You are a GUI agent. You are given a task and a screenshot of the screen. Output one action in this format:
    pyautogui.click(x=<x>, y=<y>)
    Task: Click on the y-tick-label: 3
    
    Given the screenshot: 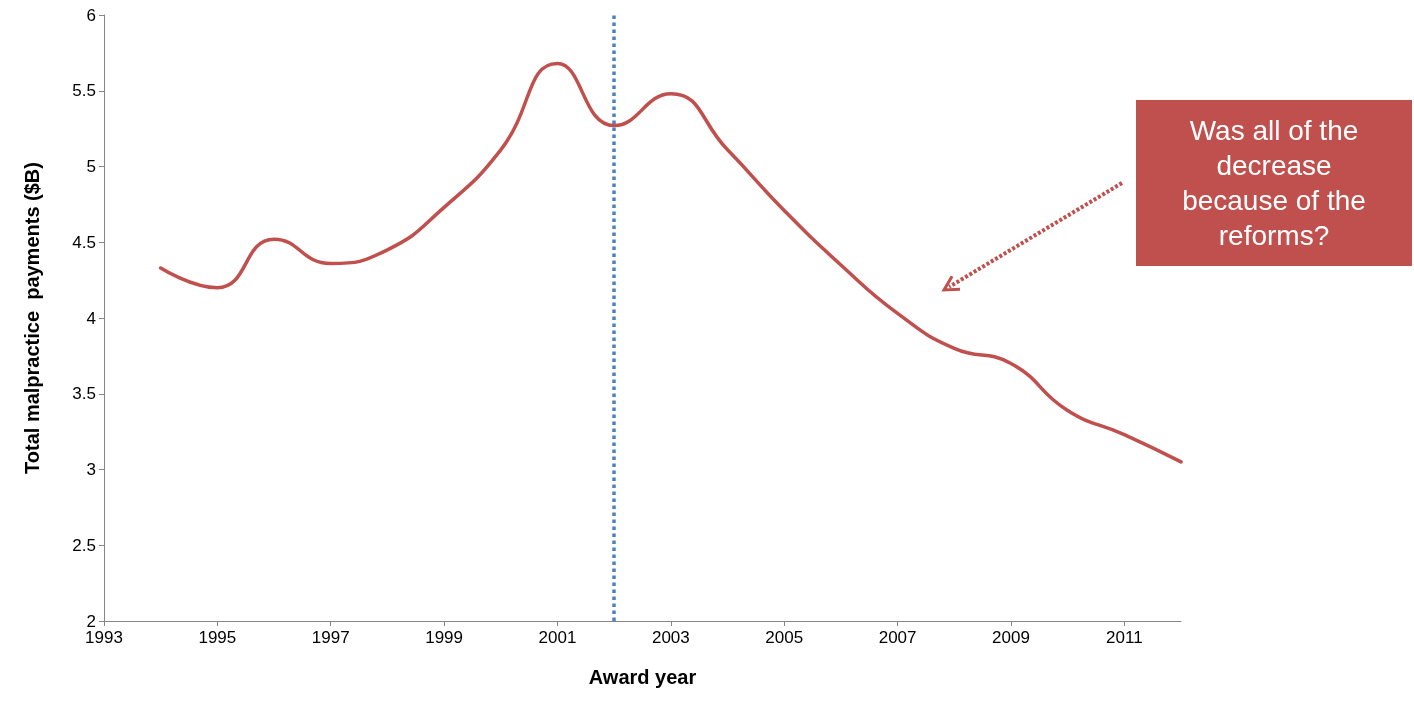 What is the action you would take?
    pyautogui.click(x=91, y=469)
    